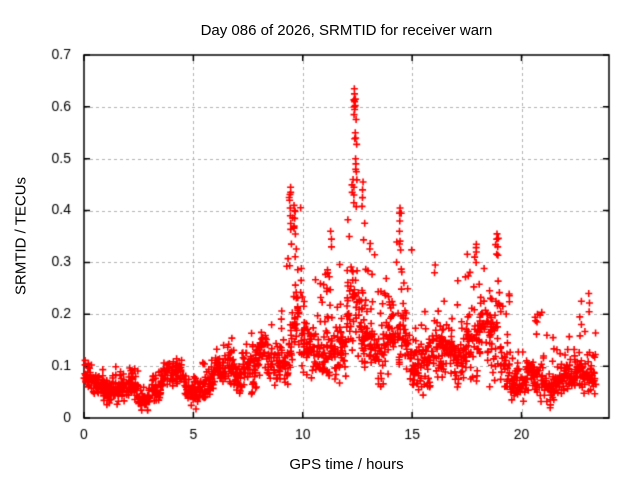 The width and height of the screenshot is (640, 480). What do you see at coordinates (346, 464) in the screenshot?
I see `x-axis-label: GPS time / hours` at bounding box center [346, 464].